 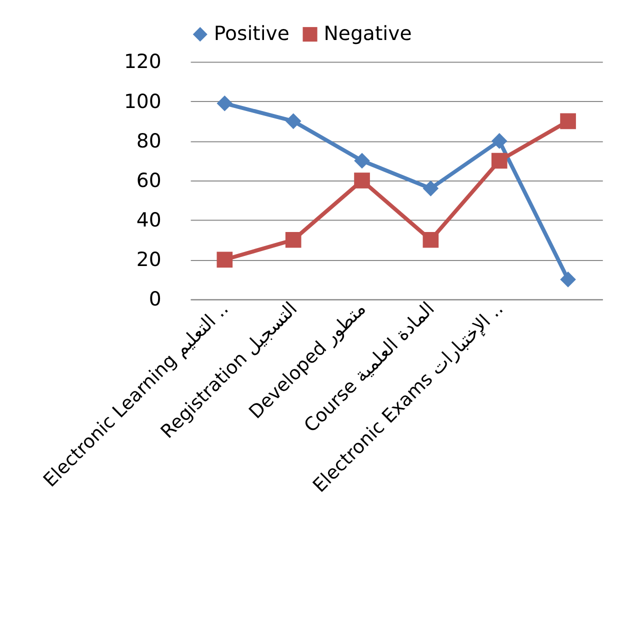 I want to click on y-tick-label: 120, so click(x=143, y=62).